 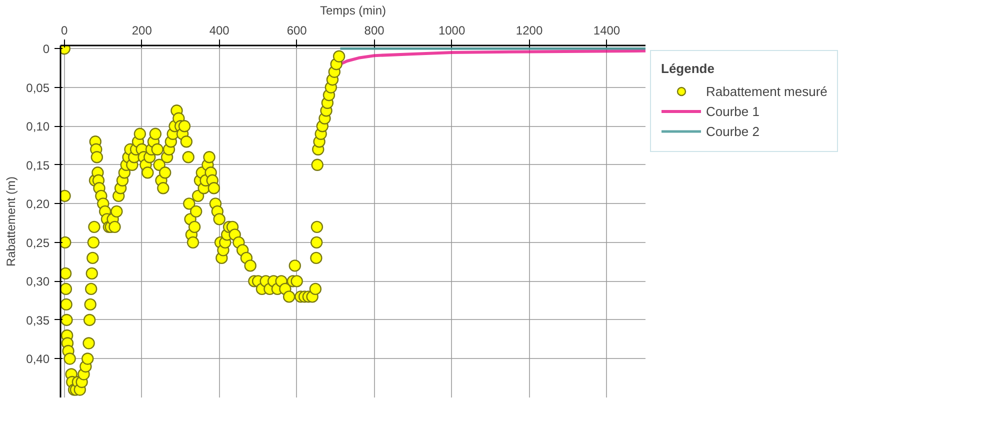 I want to click on y-tick-label: 0,15, so click(x=38, y=165).